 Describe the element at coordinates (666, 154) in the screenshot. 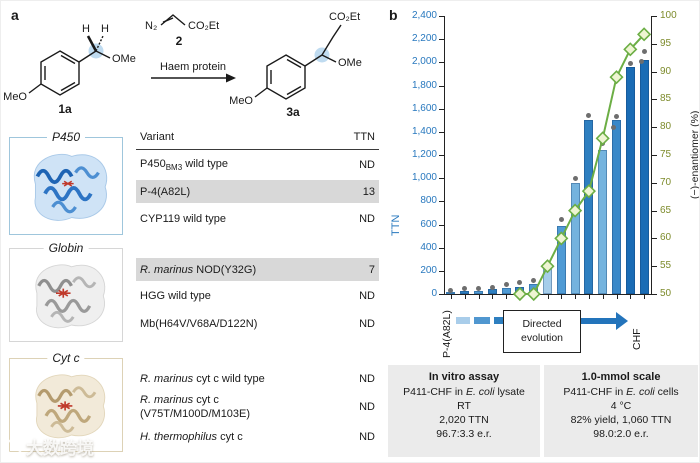

I see `right-tick-label: 75` at that location.